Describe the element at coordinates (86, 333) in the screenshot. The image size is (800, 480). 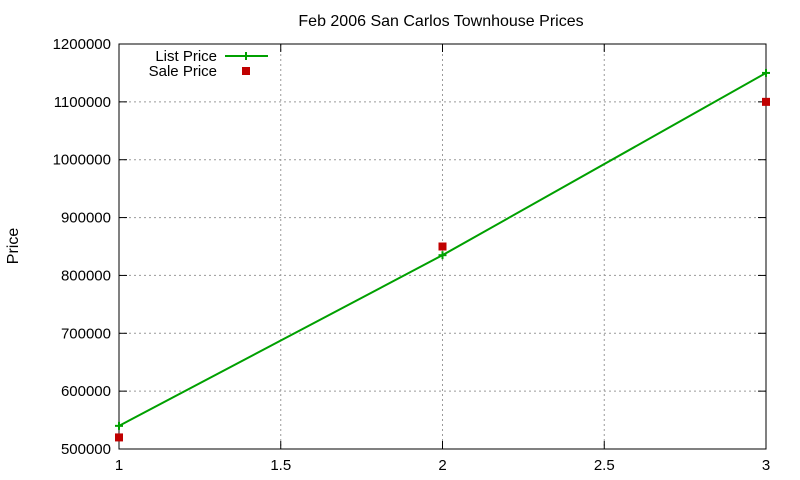
I see `y-tick-label: 700000` at that location.